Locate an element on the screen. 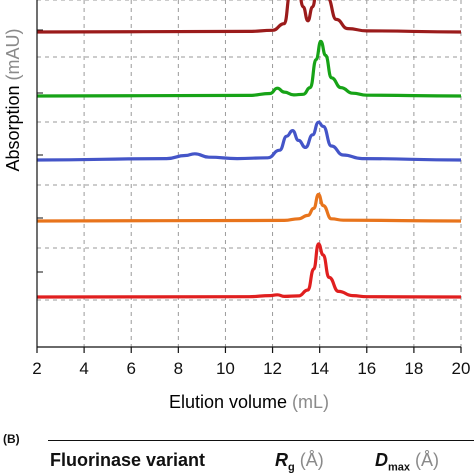 This screenshot has width=474, height=474. y-axis-title: Absorption (mAU) is located at coordinates (13, 99).